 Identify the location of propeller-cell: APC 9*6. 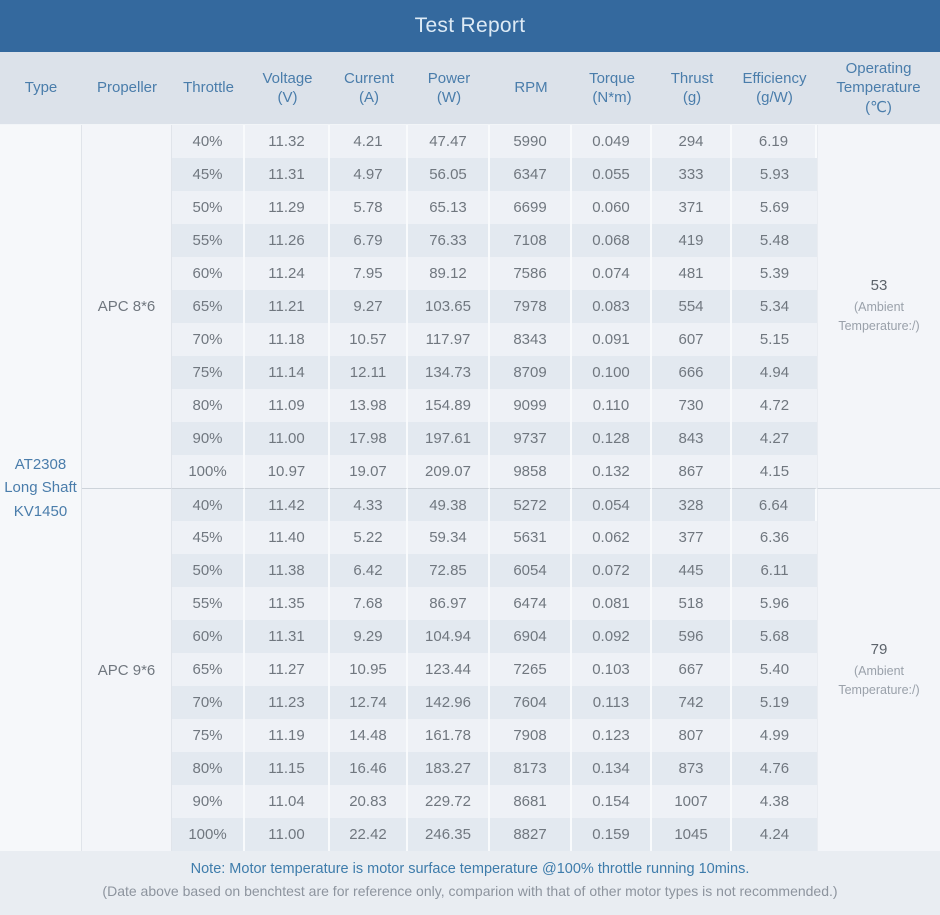
(127, 669).